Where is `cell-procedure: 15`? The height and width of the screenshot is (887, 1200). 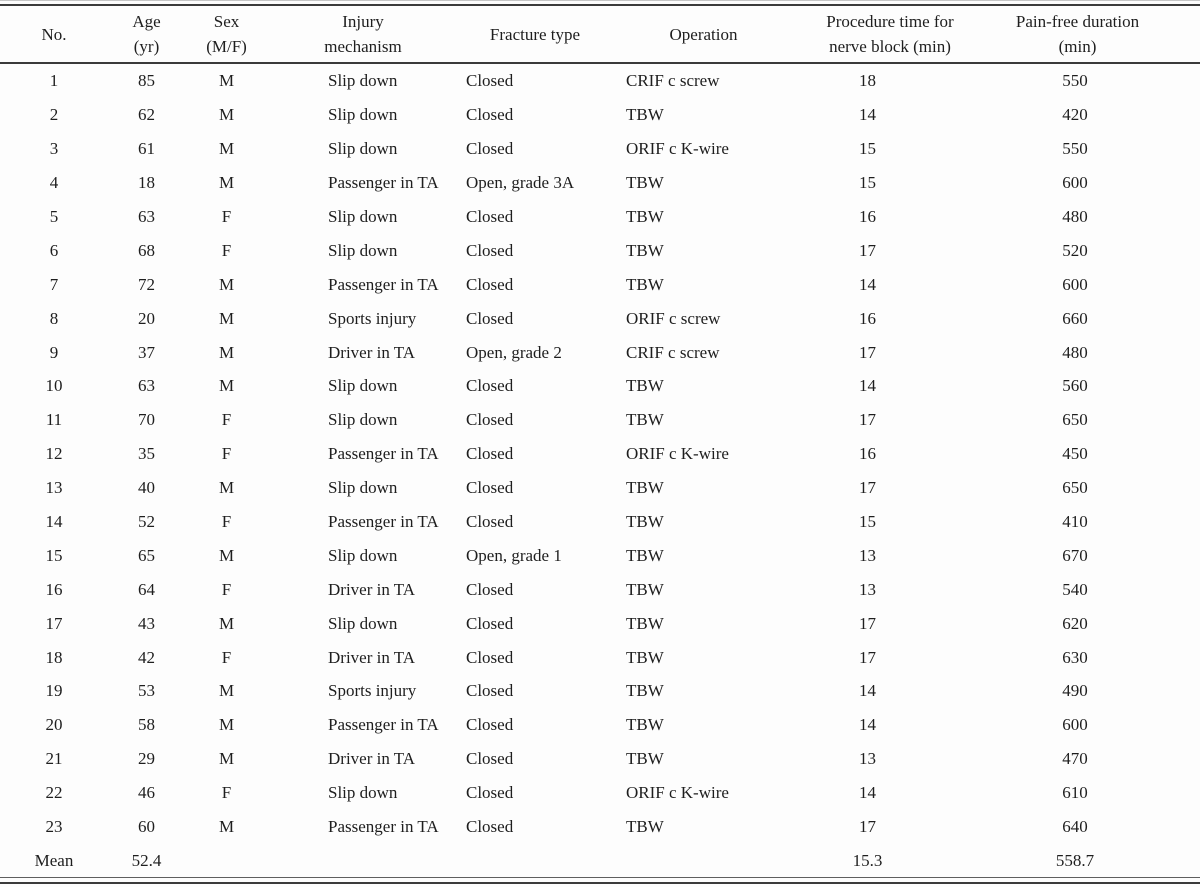 cell-procedure: 15 is located at coordinates (867, 522).